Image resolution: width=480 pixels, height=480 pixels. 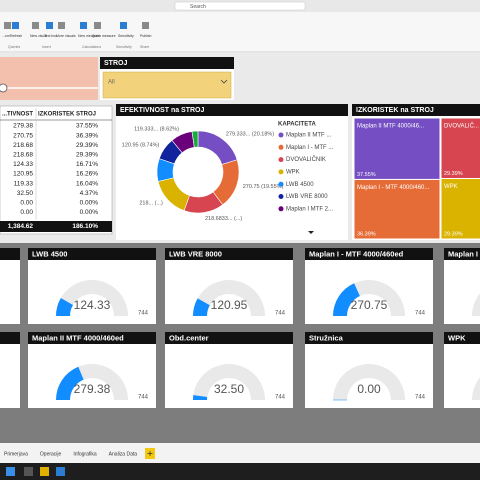 What do you see at coordinates (150, 453) in the screenshot?
I see `add-tab-plus` at bounding box center [150, 453].